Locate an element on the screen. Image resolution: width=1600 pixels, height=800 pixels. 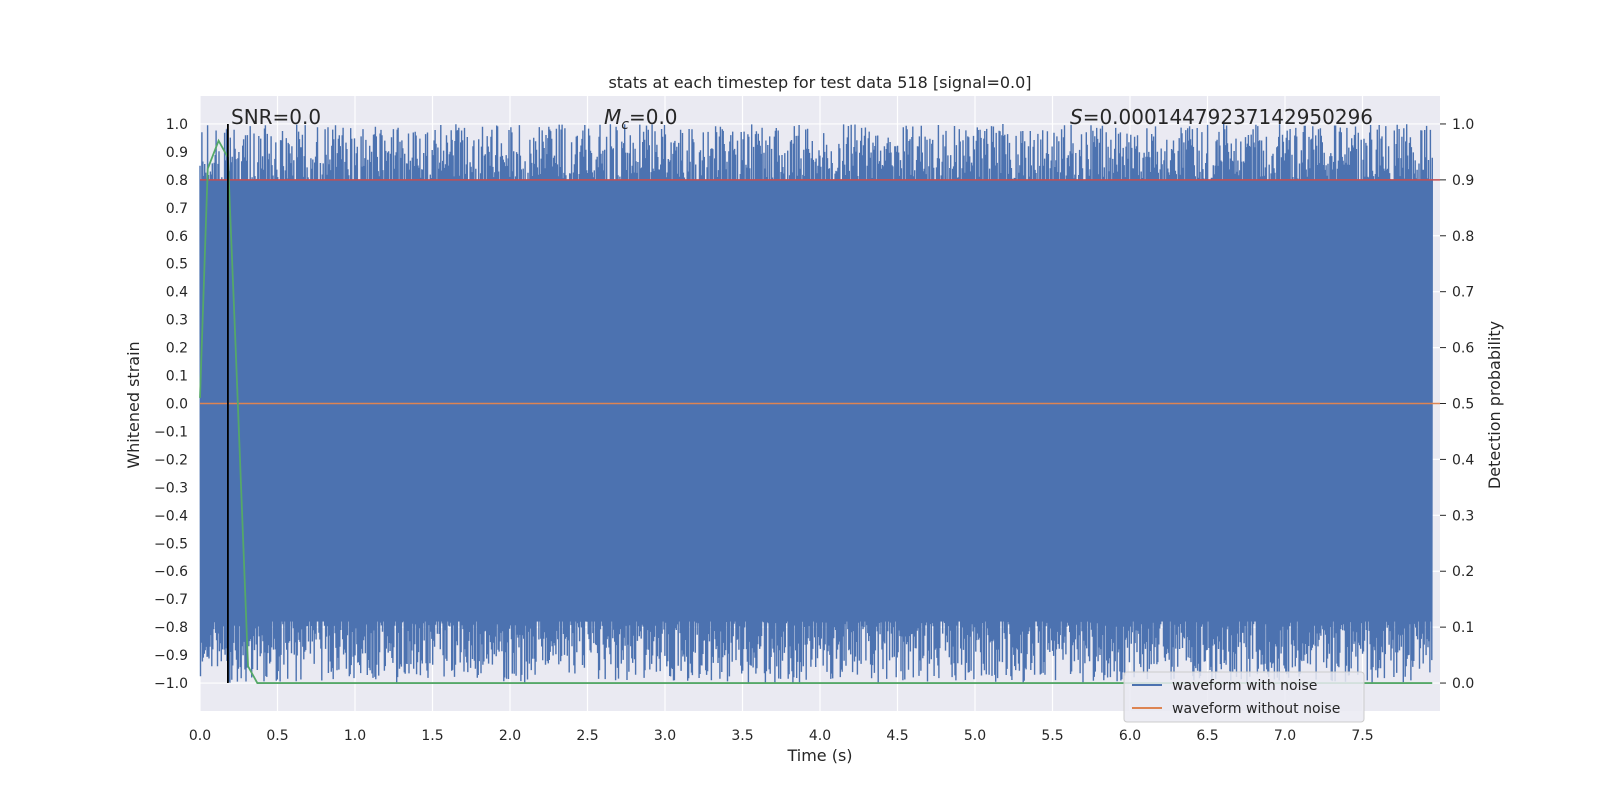
x-tick-label: 4.0 is located at coordinates (820, 736).